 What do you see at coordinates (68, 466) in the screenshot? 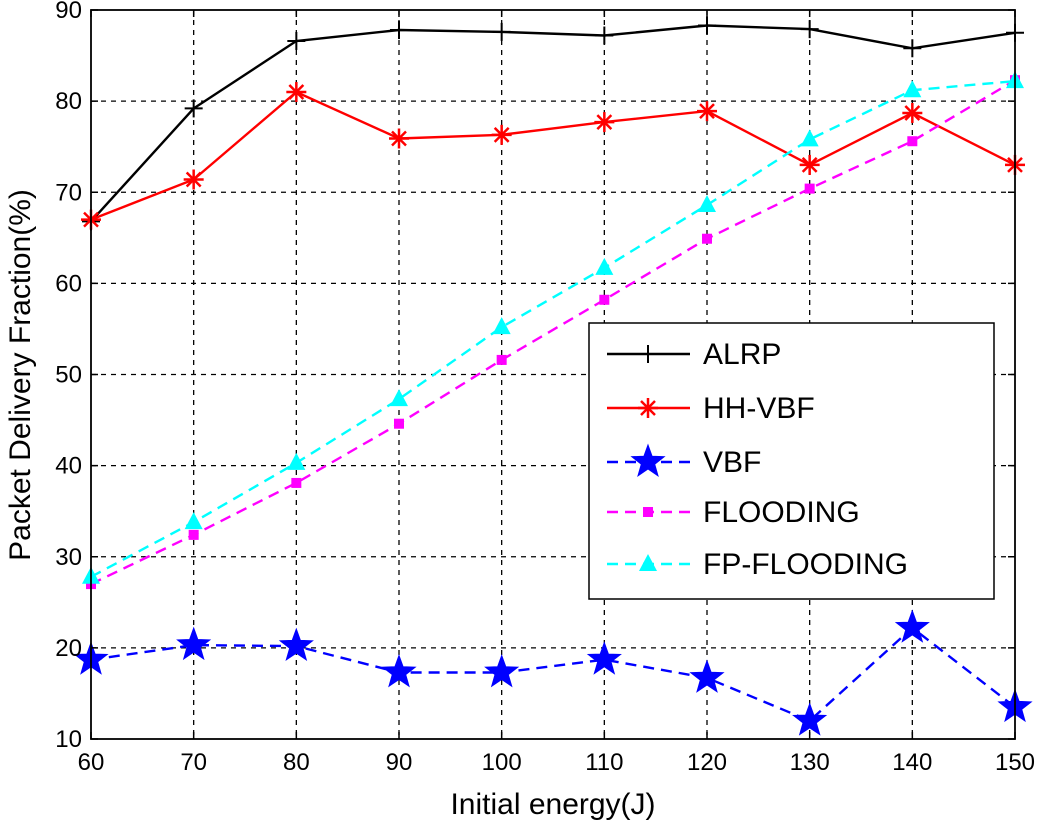
I see `y-tick-label: 40` at bounding box center [68, 466].